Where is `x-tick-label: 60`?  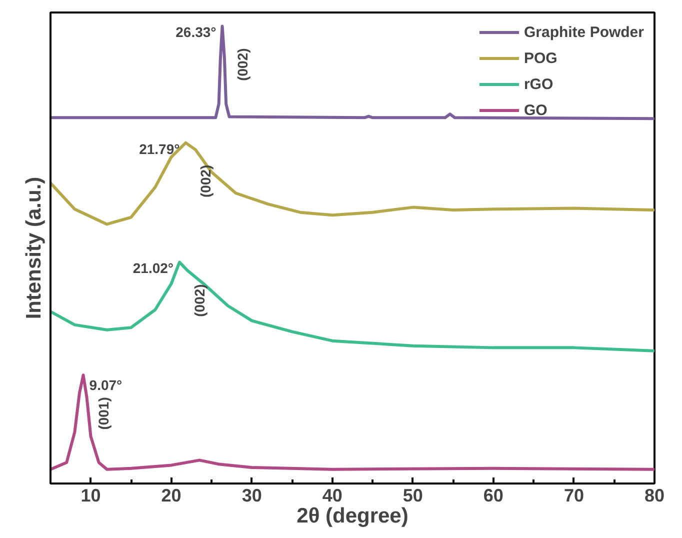 x-tick-label: 60 is located at coordinates (493, 496).